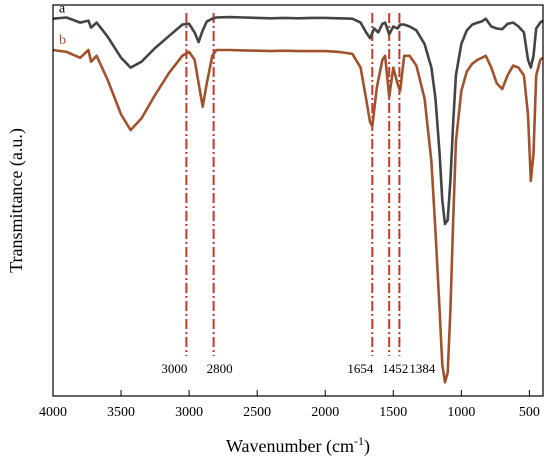 Image resolution: width=550 pixels, height=465 pixels. I want to click on series-labels: ab, so click(62, 25).